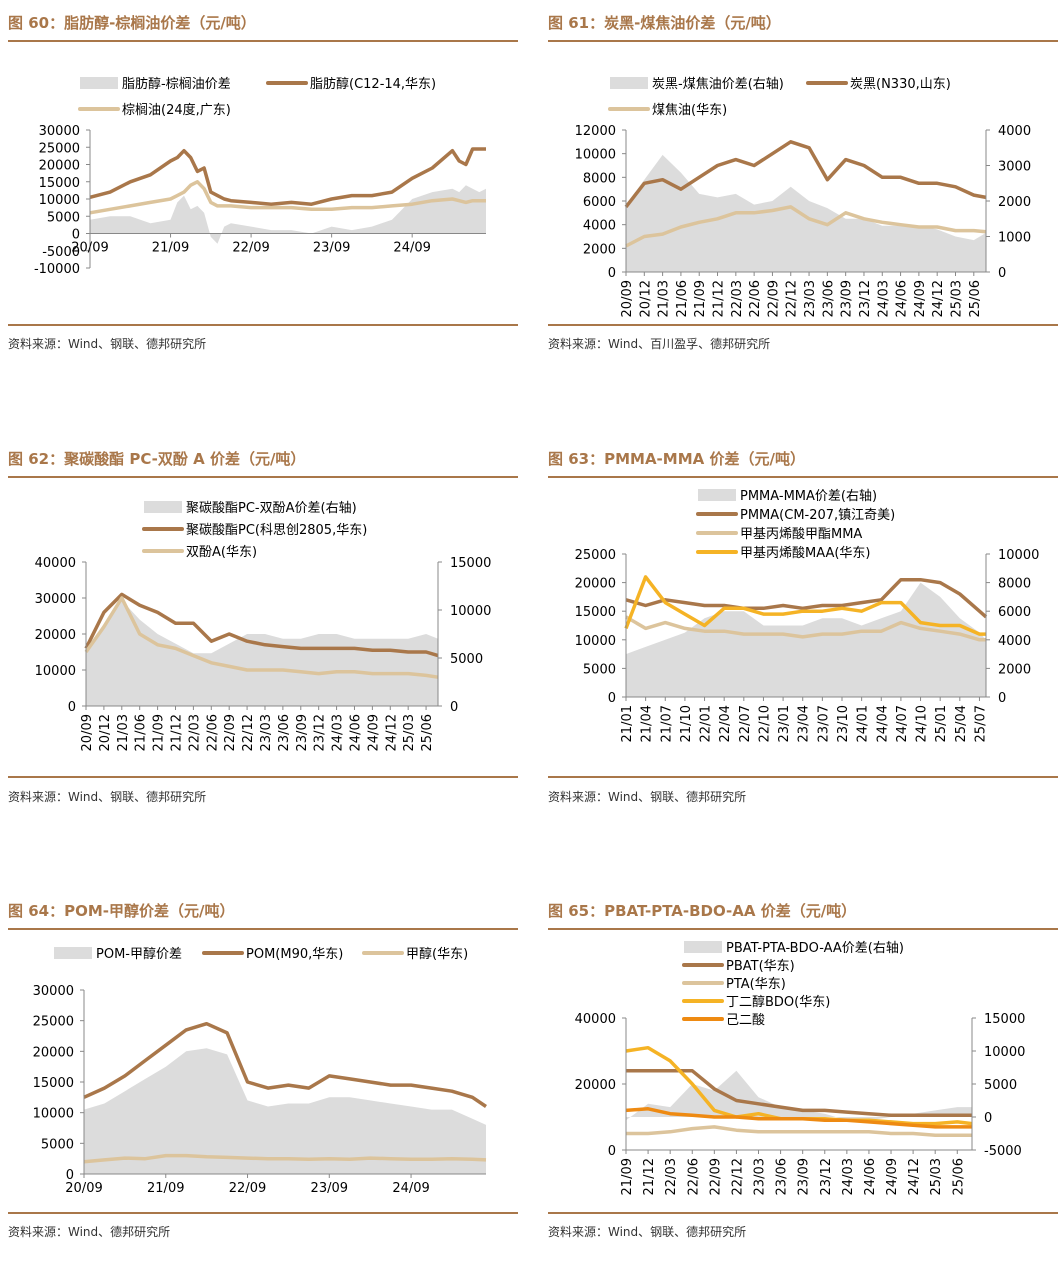 The image size is (1063, 1270). What do you see at coordinates (756, 1002) in the screenshot?
I see `legend-item: 丁二醇BDO(华东)` at bounding box center [756, 1002].